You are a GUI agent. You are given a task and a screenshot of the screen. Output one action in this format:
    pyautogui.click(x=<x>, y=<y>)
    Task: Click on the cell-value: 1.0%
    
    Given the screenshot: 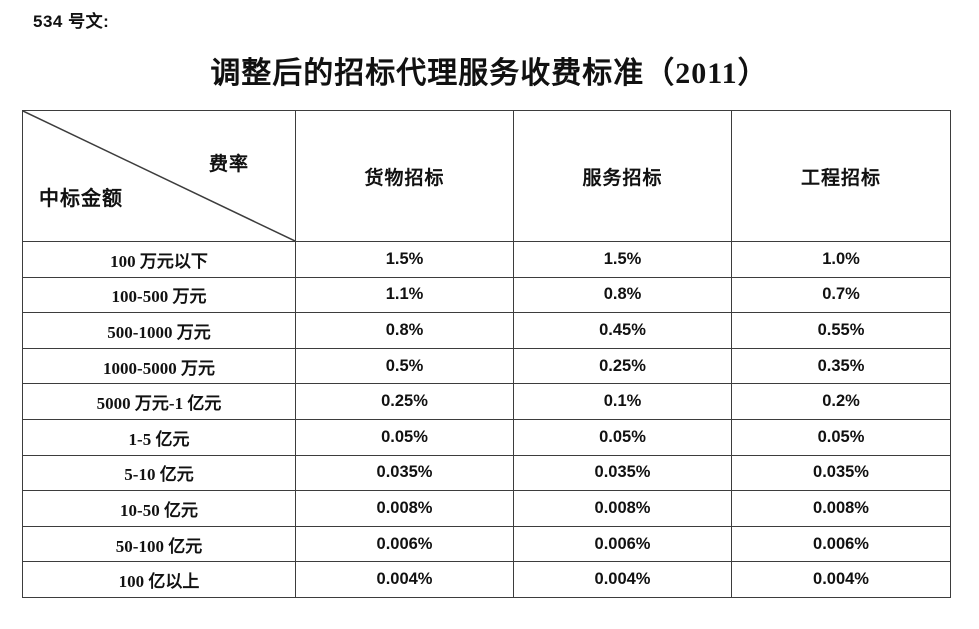 What is the action you would take?
    pyautogui.click(x=841, y=259)
    